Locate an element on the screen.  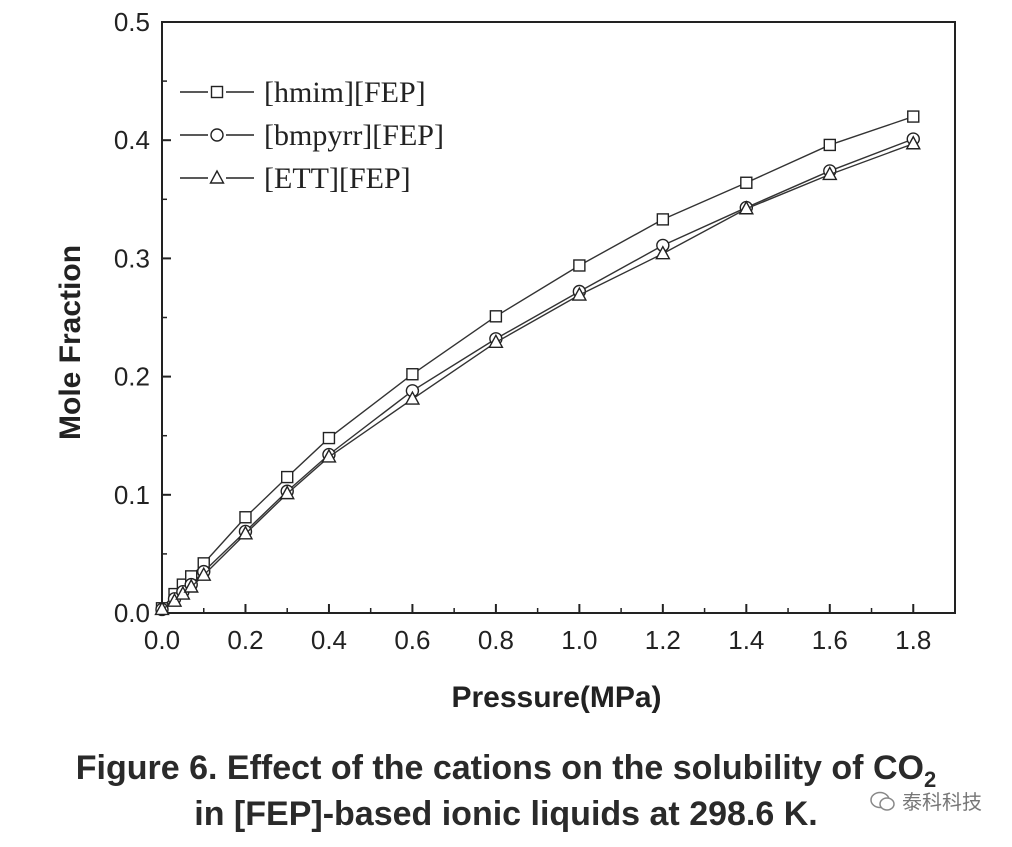
x-tick-label: 0.2 is located at coordinates (245, 640).